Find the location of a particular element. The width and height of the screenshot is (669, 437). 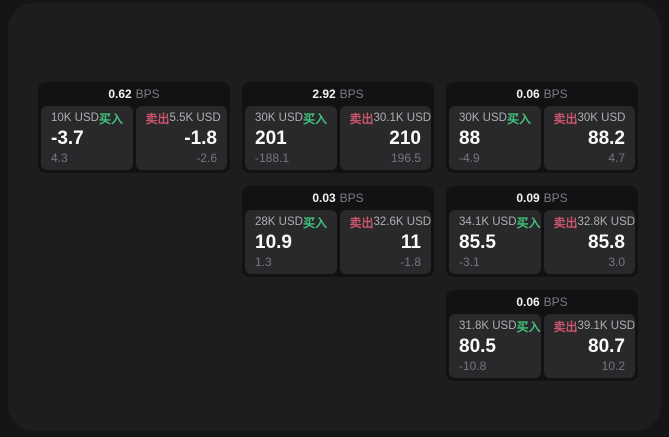

sell-delta: 4.7 is located at coordinates (616, 158).